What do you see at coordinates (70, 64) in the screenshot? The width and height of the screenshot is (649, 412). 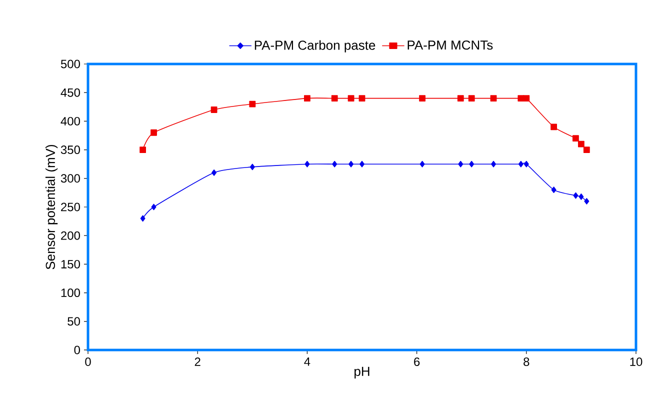 I see `y-tick-label: 500` at bounding box center [70, 64].